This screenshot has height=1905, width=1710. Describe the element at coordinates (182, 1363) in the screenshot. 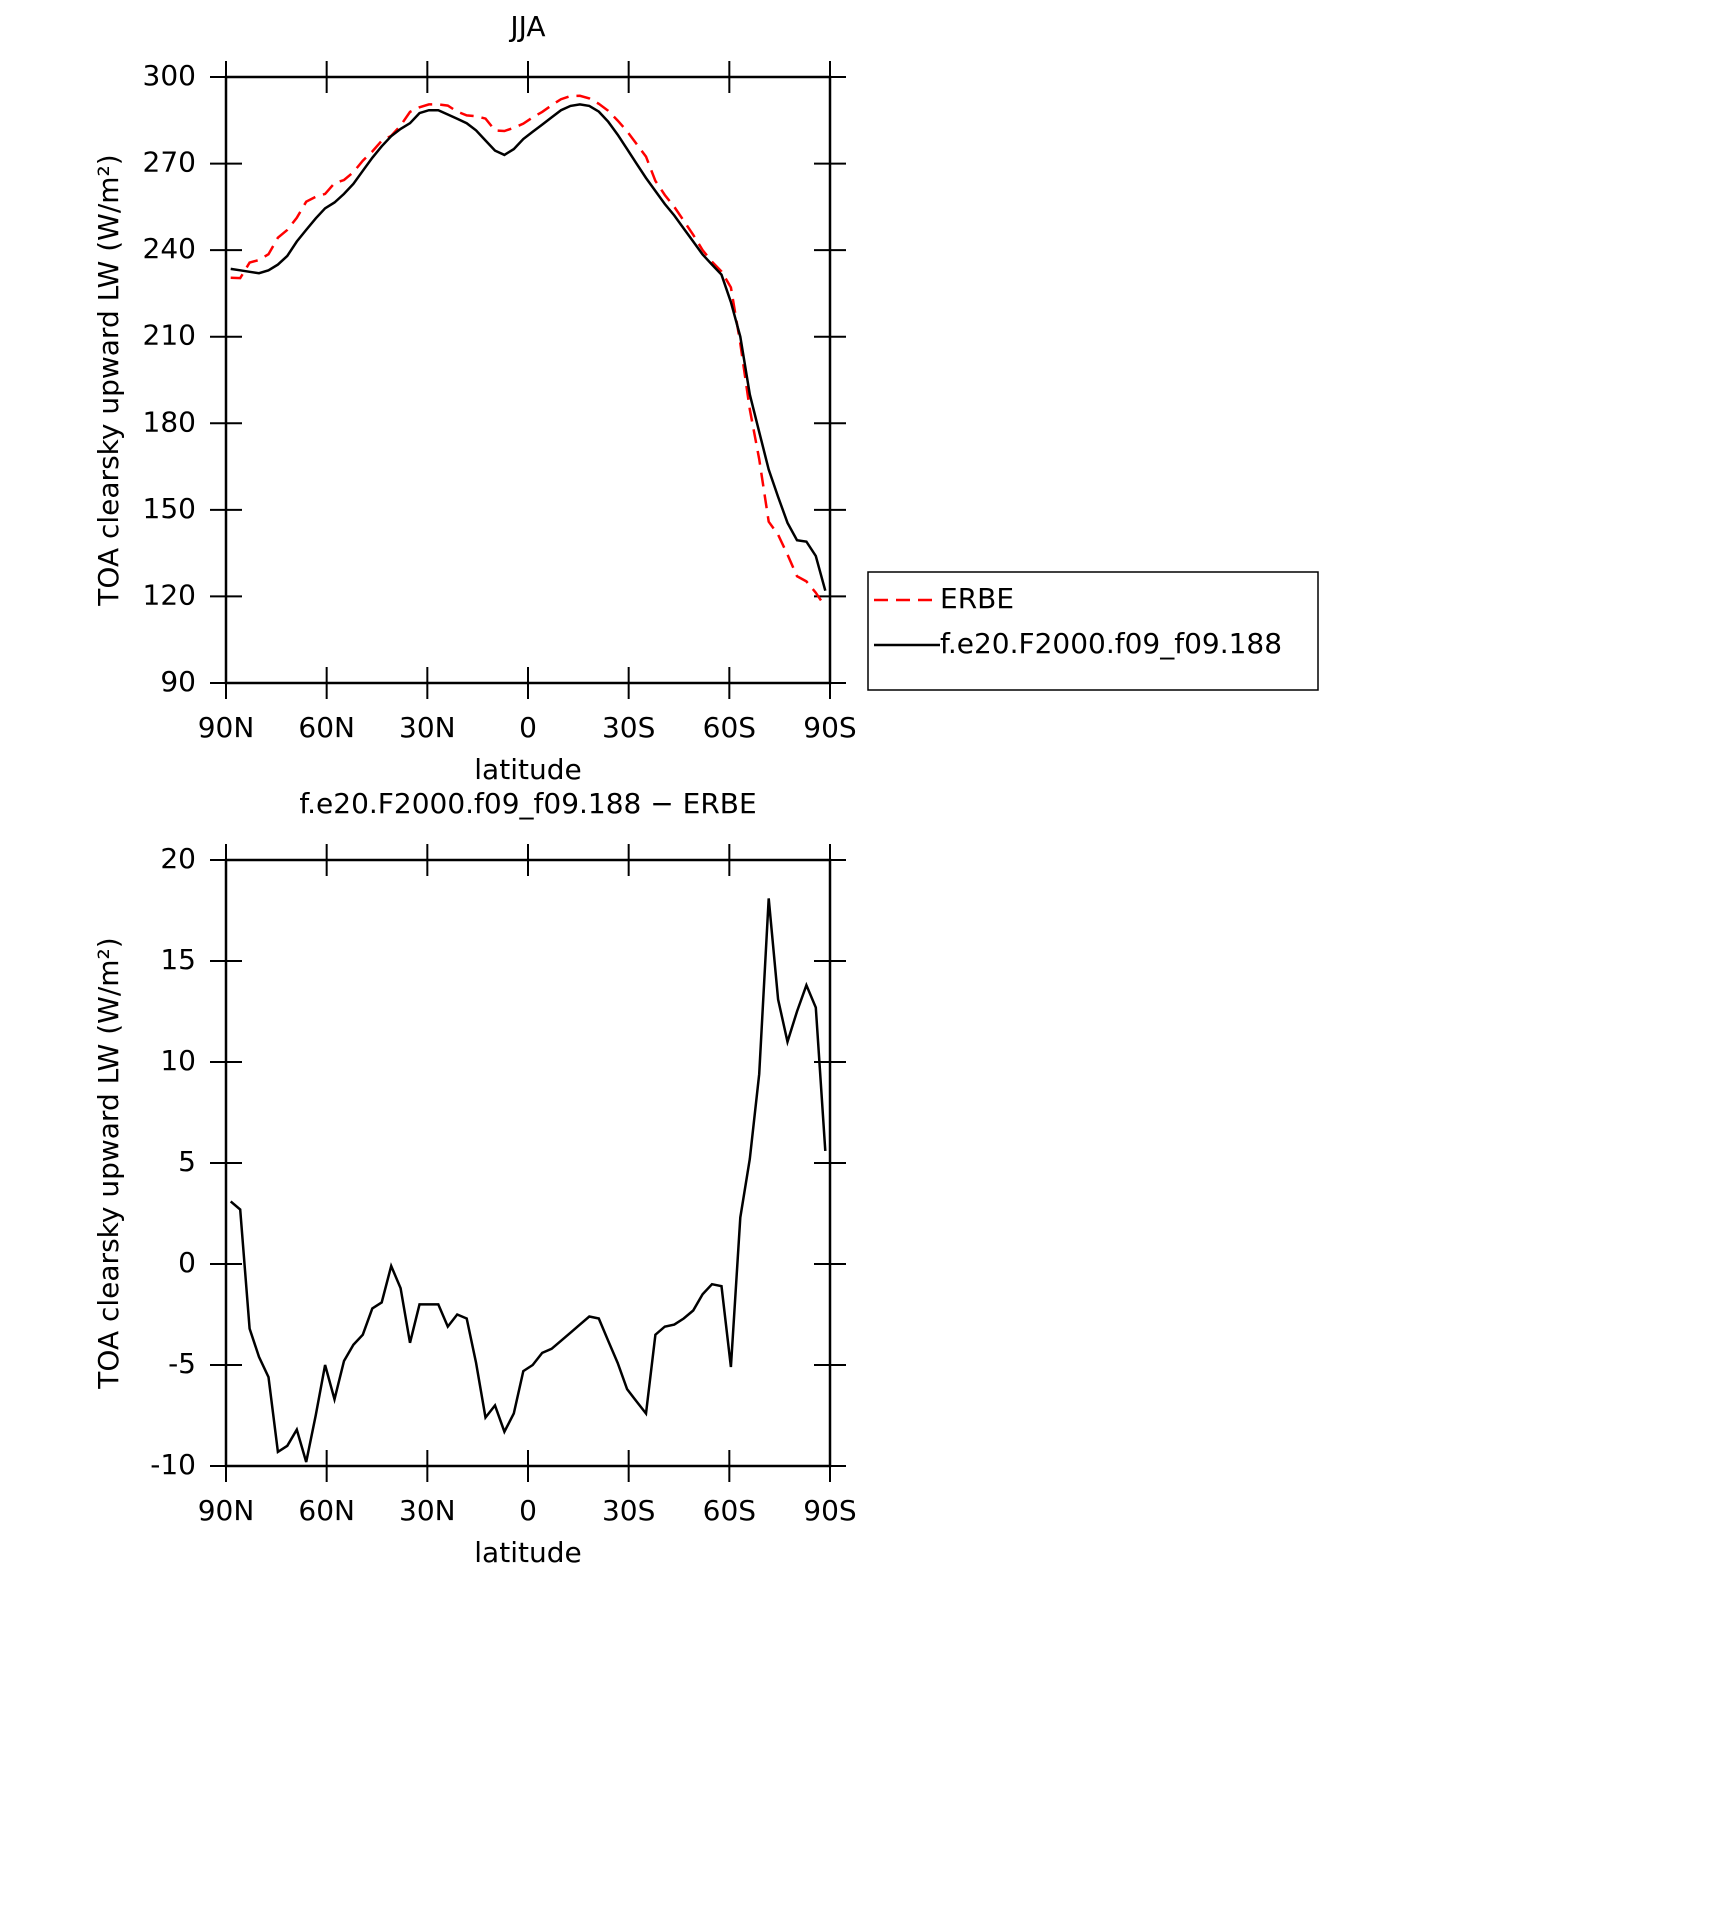

I see `y-tick-label: -5` at that location.